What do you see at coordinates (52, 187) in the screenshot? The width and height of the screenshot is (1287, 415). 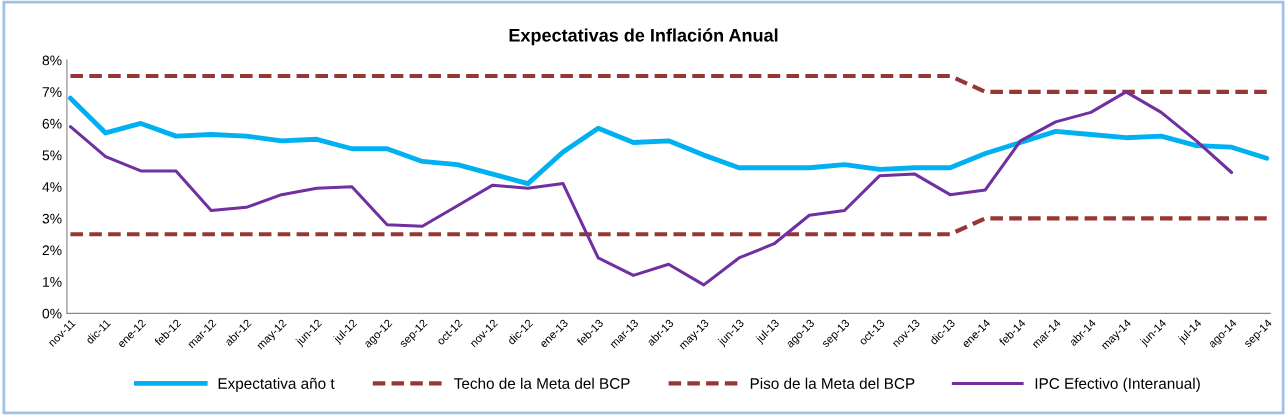 I see `y-tick-label: 4%` at bounding box center [52, 187].